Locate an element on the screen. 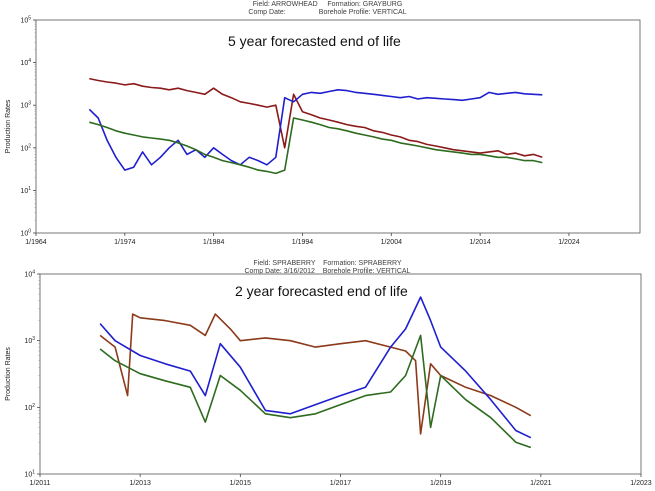 The height and width of the screenshot is (491, 655). chart-header-line1: Field: ARROWHEAD Formation: GRAYBURG is located at coordinates (327, 4).